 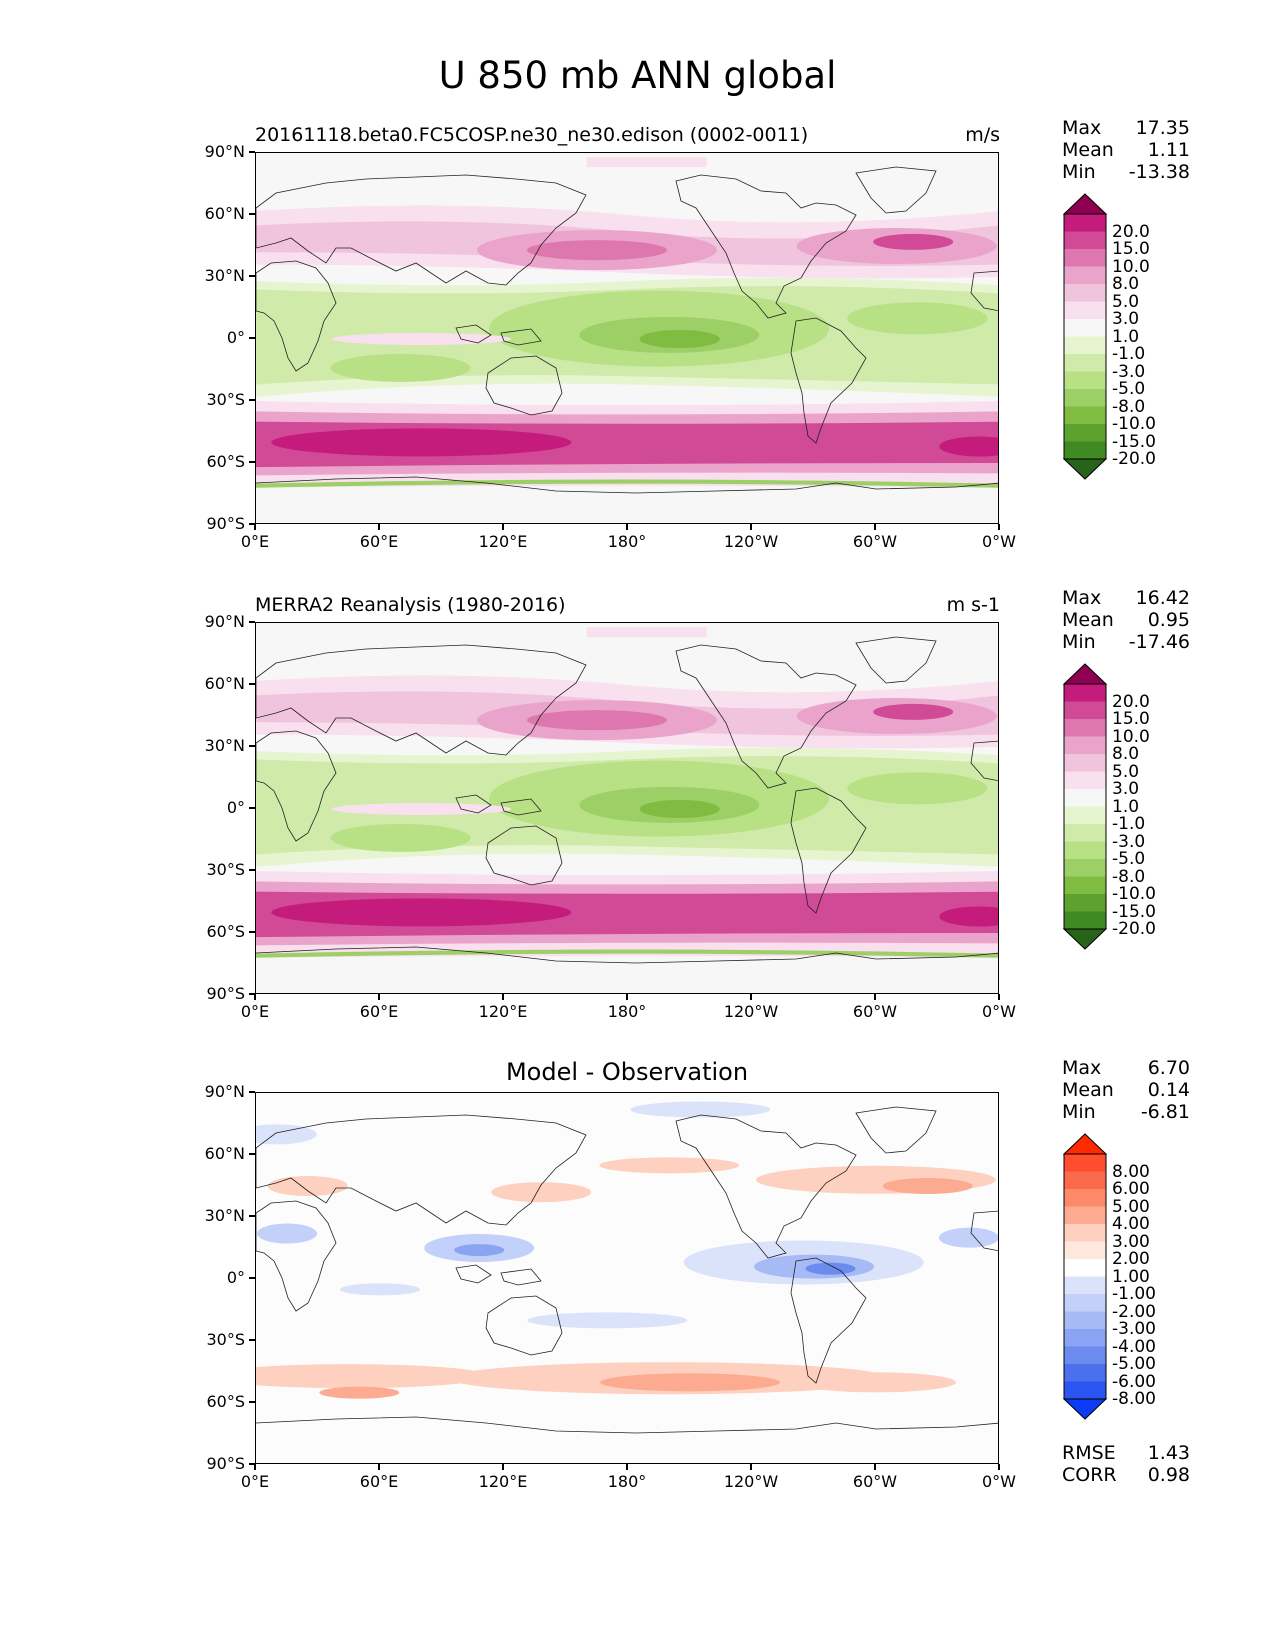 What do you see at coordinates (1168, 1068) in the screenshot?
I see `stat-max-value: 6.70` at bounding box center [1168, 1068].